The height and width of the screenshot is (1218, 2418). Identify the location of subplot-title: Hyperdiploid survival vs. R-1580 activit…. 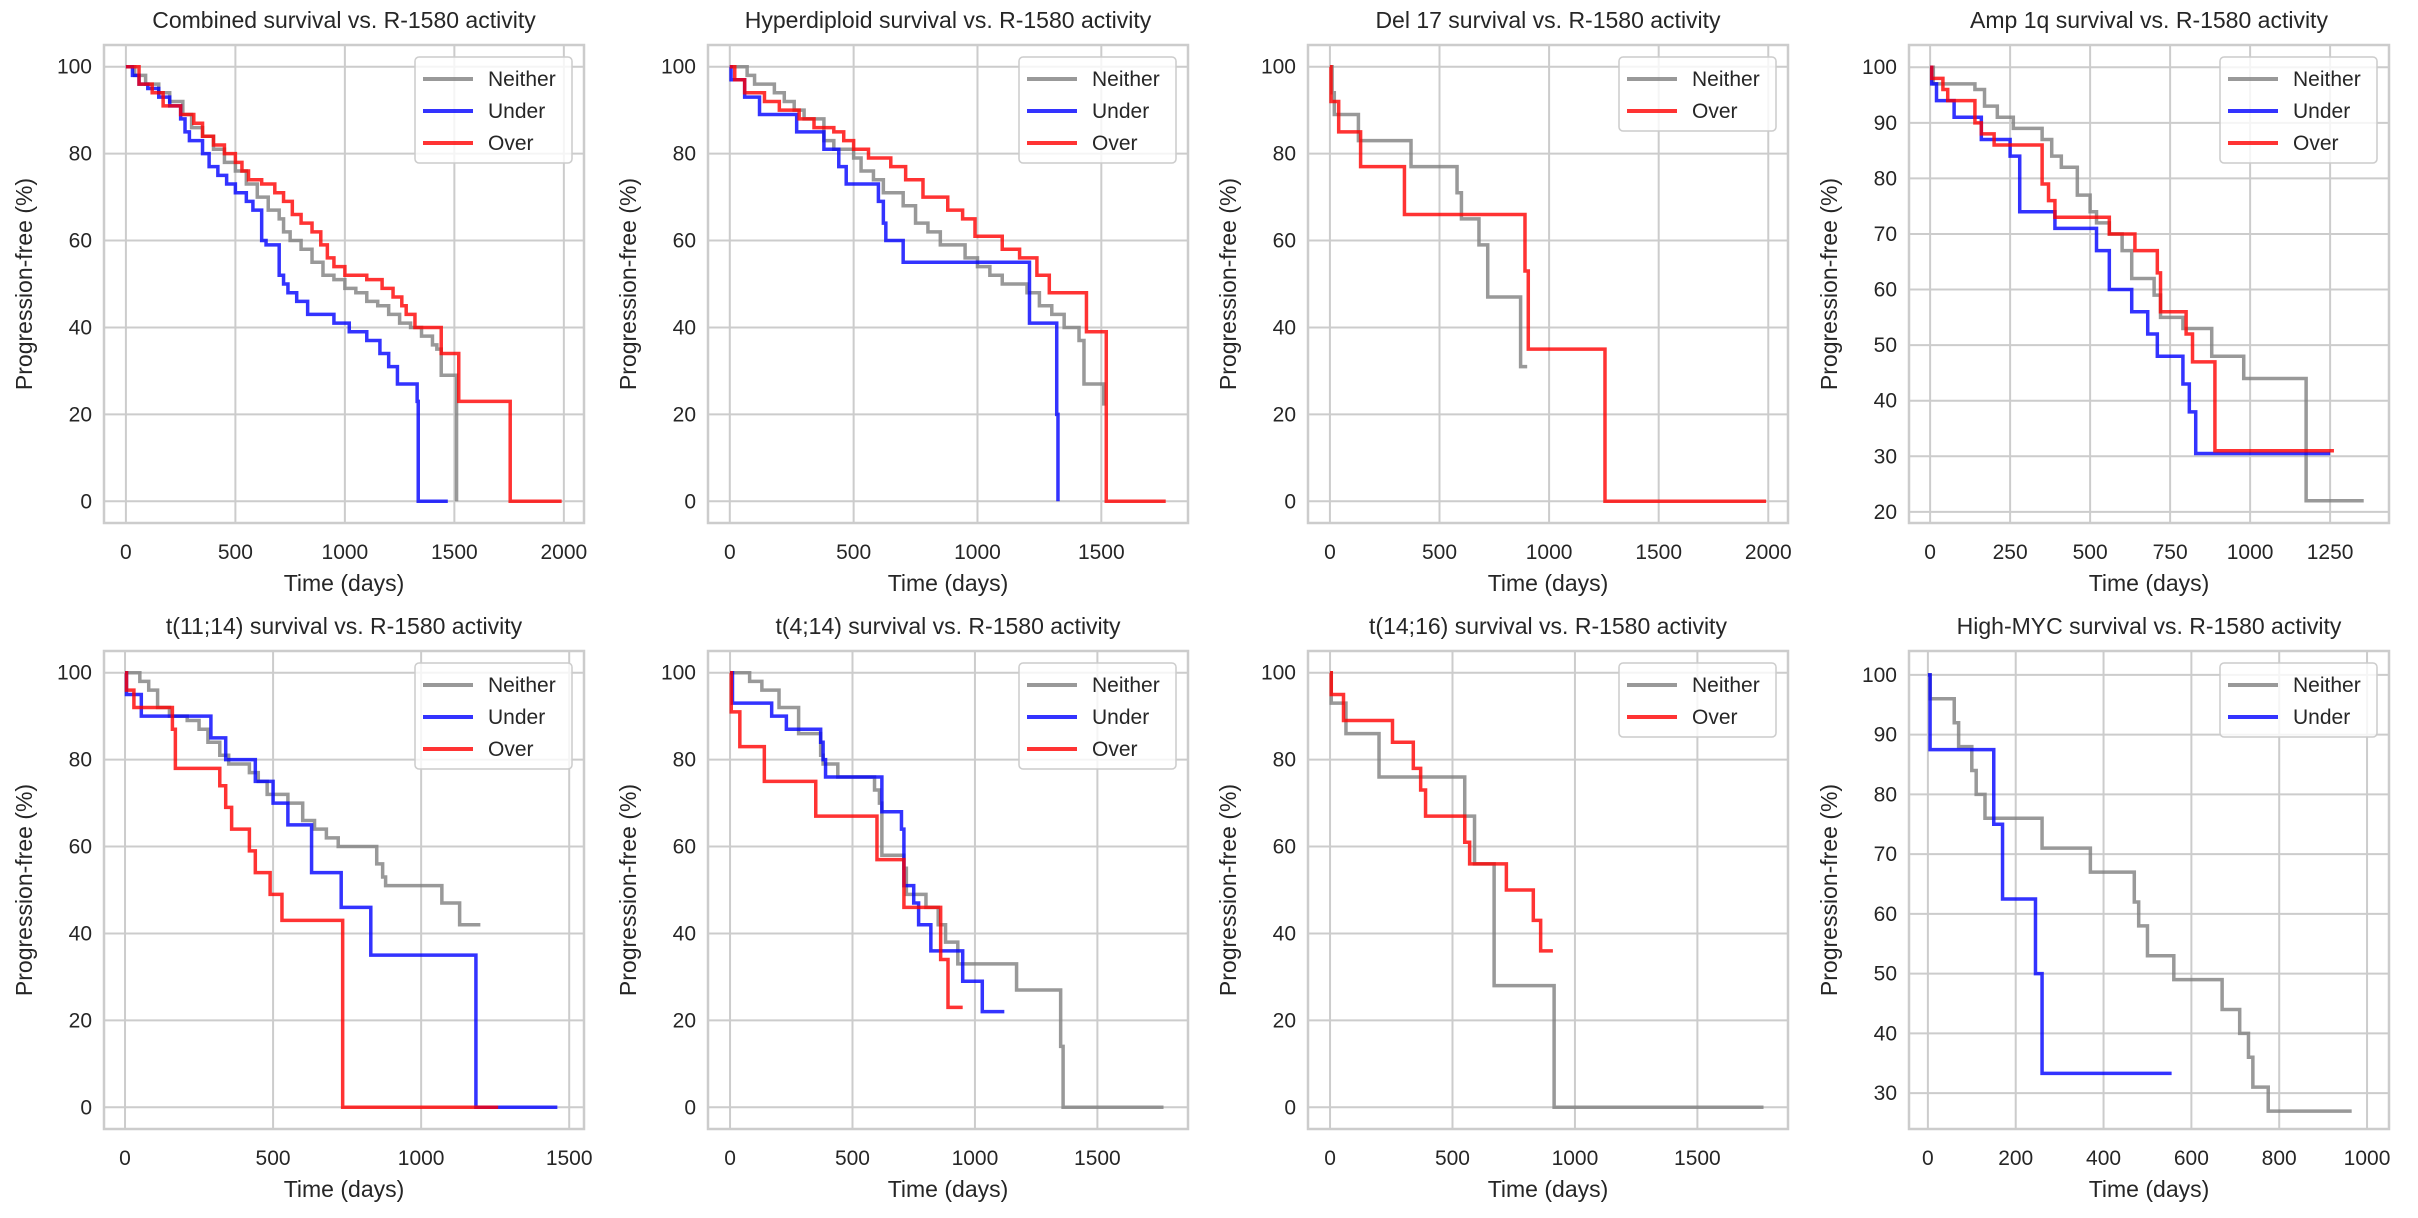
(948, 20).